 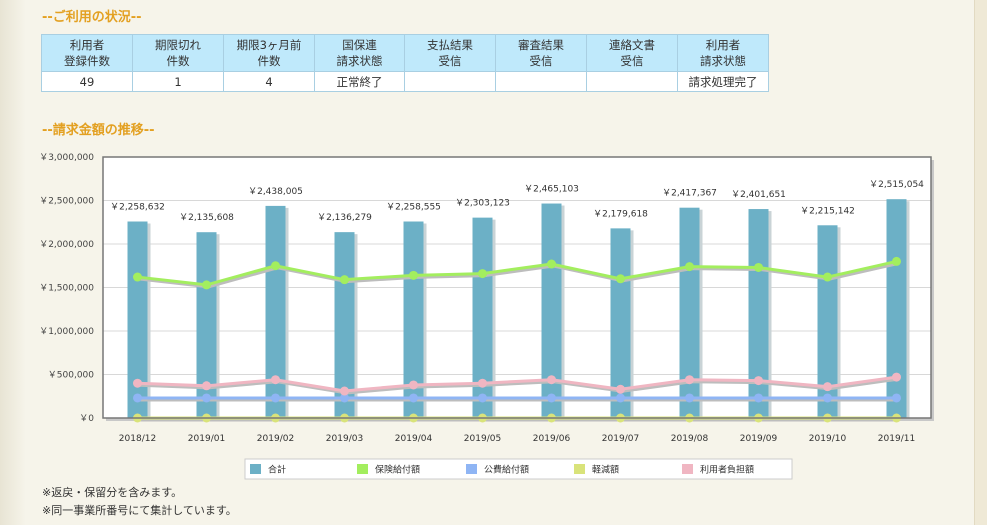 I want to click on bar-value-label: ￥2,135,608, so click(x=206, y=218).